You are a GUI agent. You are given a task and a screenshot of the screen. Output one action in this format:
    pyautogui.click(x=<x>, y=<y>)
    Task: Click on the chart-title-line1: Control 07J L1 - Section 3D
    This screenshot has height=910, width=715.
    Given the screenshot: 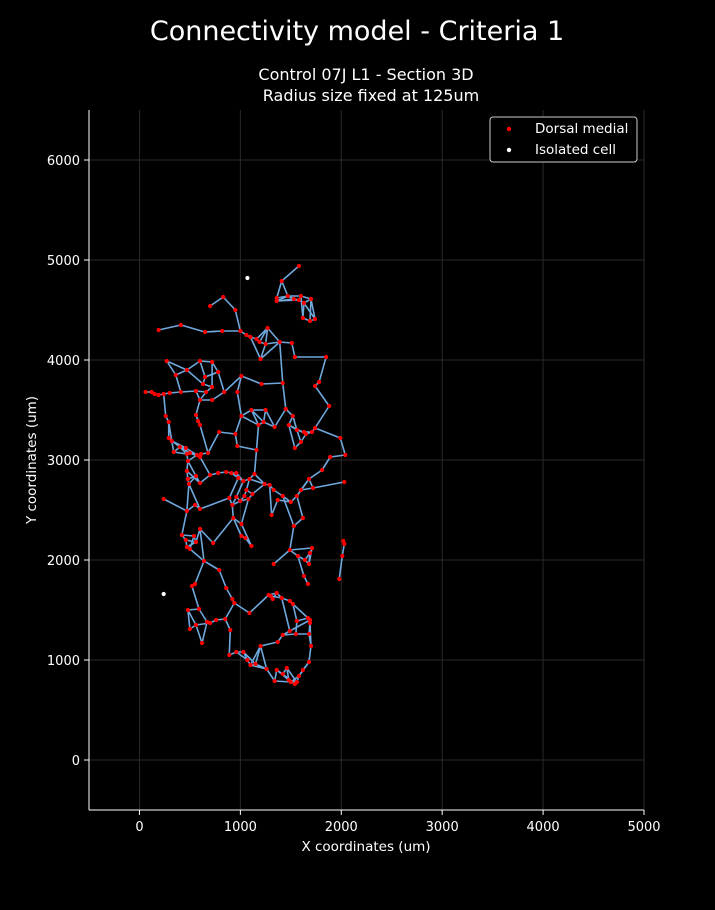 What is the action you would take?
    pyautogui.click(x=365, y=74)
    